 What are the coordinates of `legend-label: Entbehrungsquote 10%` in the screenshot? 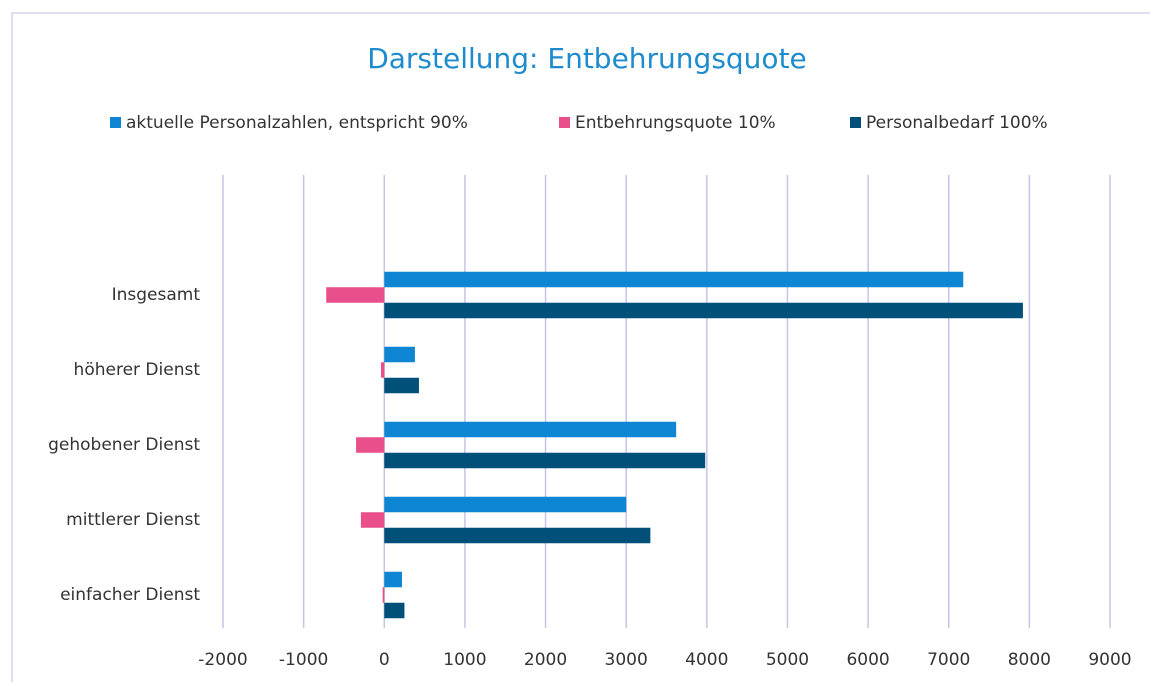 It's located at (675, 123).